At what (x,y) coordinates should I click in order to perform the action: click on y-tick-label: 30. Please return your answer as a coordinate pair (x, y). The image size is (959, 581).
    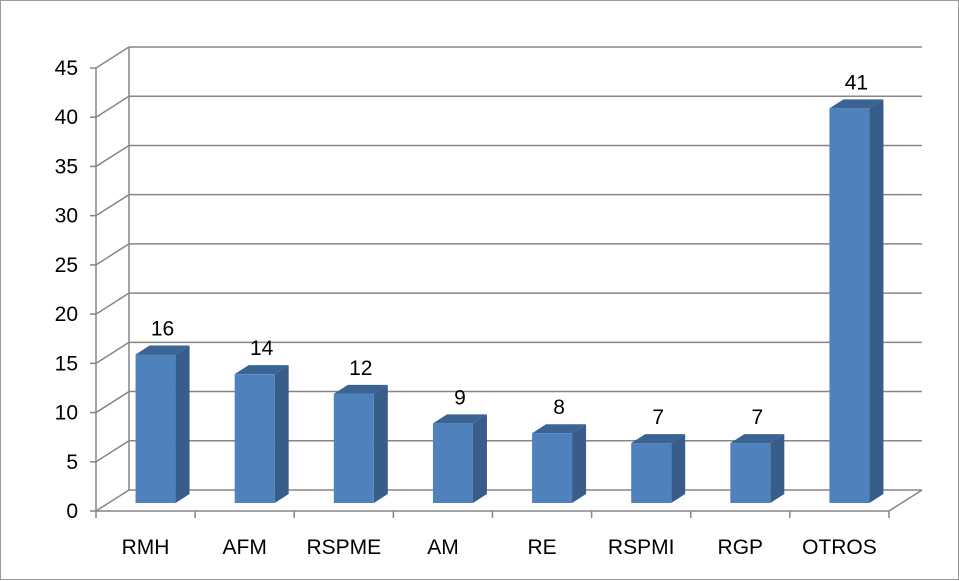
    Looking at the image, I should click on (66, 216).